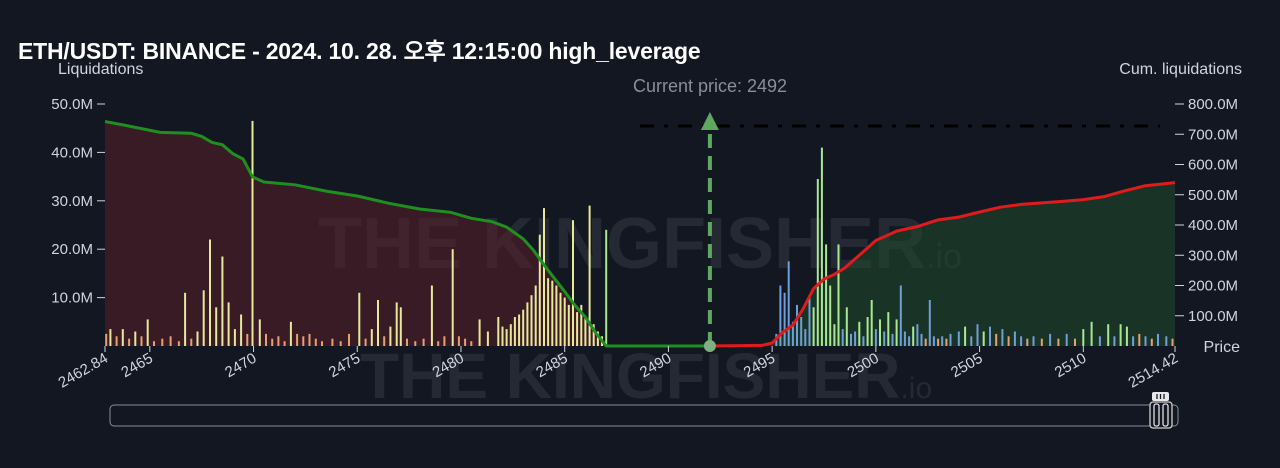 This screenshot has width=1280, height=468. Describe the element at coordinates (83, 371) in the screenshot. I see `x-tick-label: 2462.84` at that location.